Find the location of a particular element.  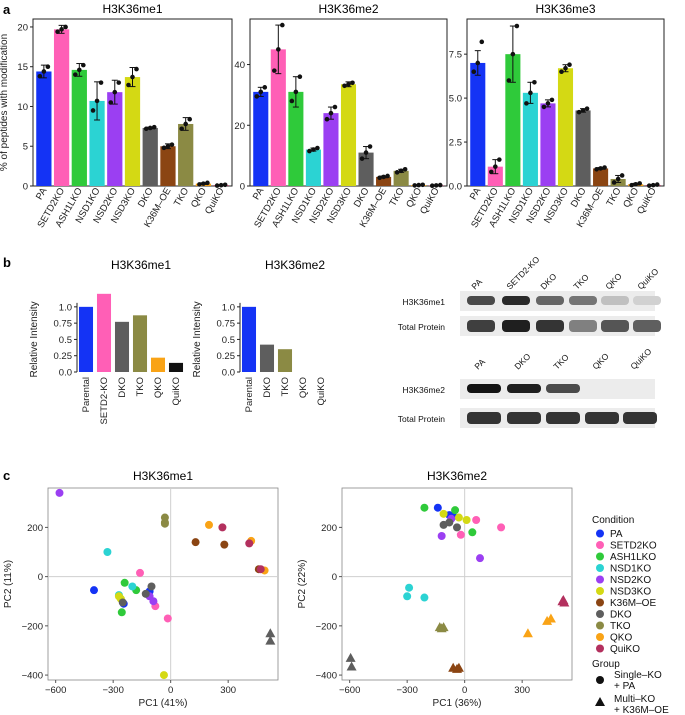

bar-a1-DKO is located at coordinates (150, 156).